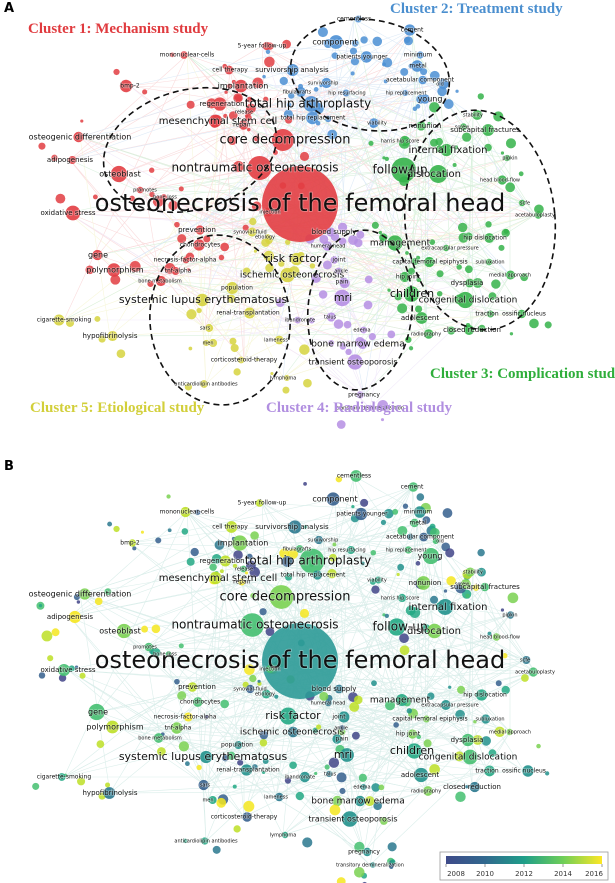 The image size is (615, 883). Describe the element at coordinates (68, 213) in the screenshot. I see `node-label: oxidative stress` at that location.